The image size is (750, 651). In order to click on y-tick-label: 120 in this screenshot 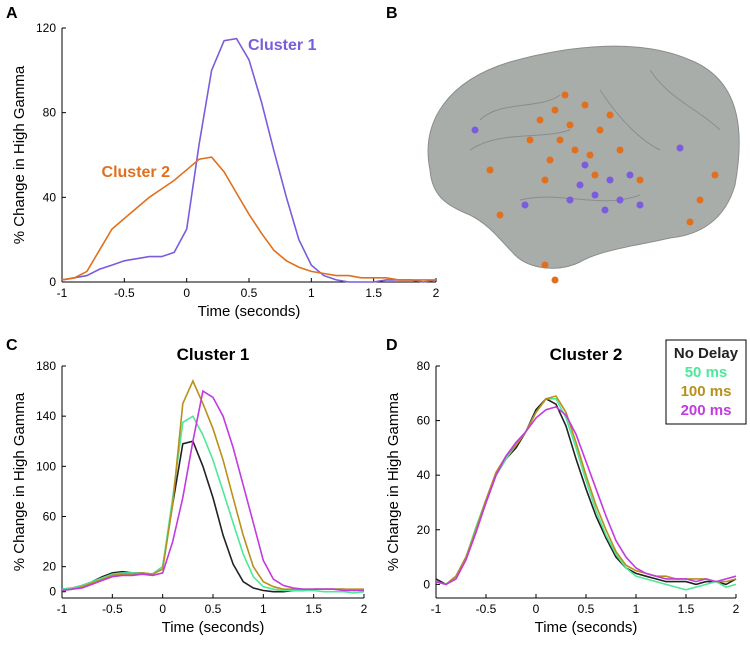, I will do `click(46, 28)`.